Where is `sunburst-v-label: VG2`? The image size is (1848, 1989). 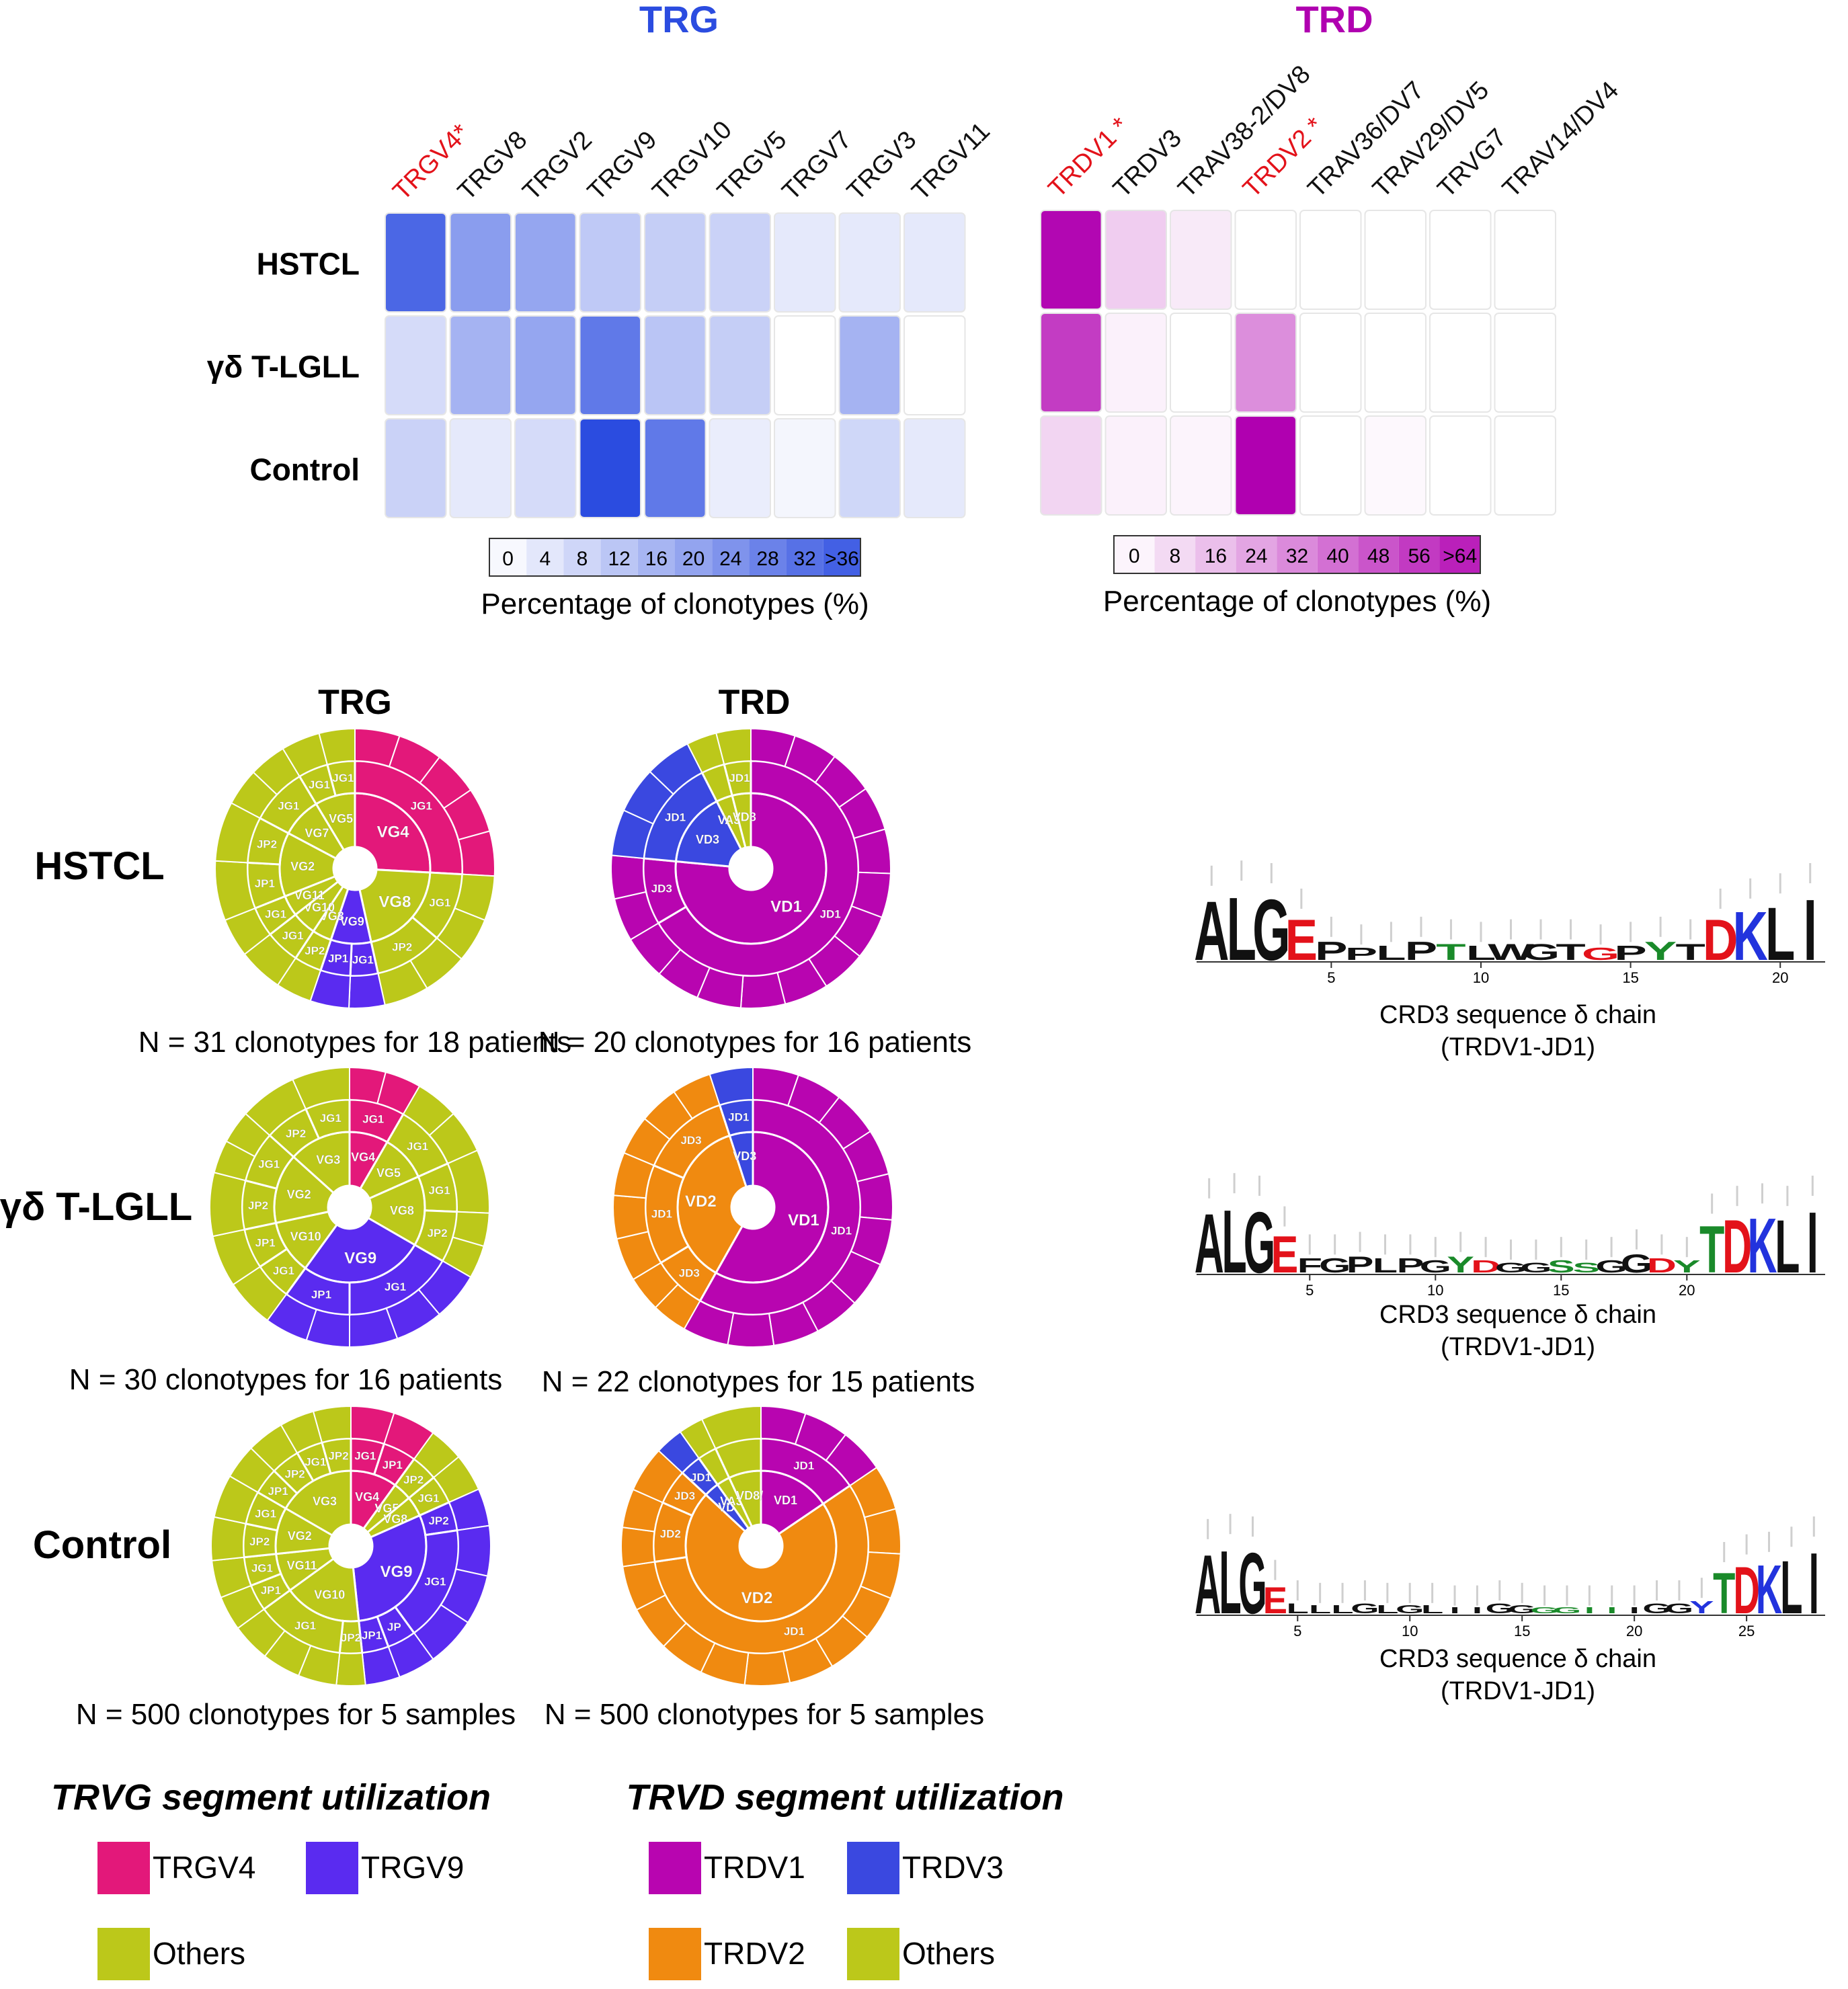 sunburst-v-label: VG2 is located at coordinates (299, 1195).